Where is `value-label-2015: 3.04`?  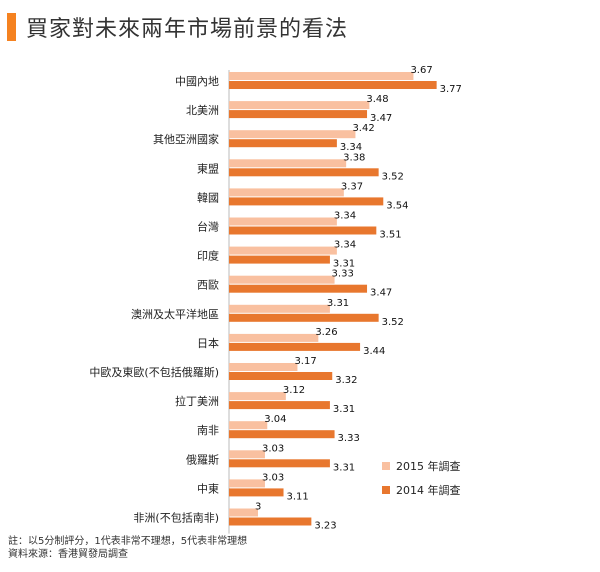
value-label-2015: 3.04 is located at coordinates (275, 419).